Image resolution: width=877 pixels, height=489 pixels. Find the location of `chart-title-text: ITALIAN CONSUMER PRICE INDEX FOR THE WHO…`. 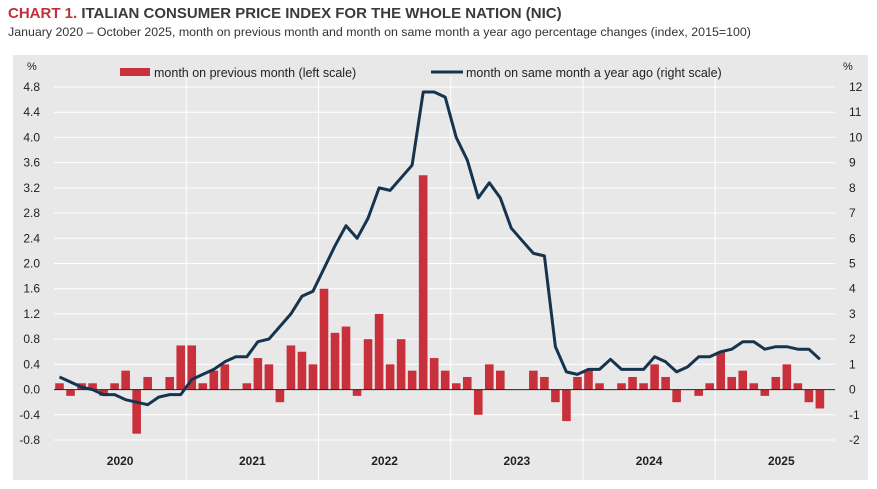

chart-title-text: ITALIAN CONSUMER PRICE INDEX FOR THE WHO… is located at coordinates (321, 13).